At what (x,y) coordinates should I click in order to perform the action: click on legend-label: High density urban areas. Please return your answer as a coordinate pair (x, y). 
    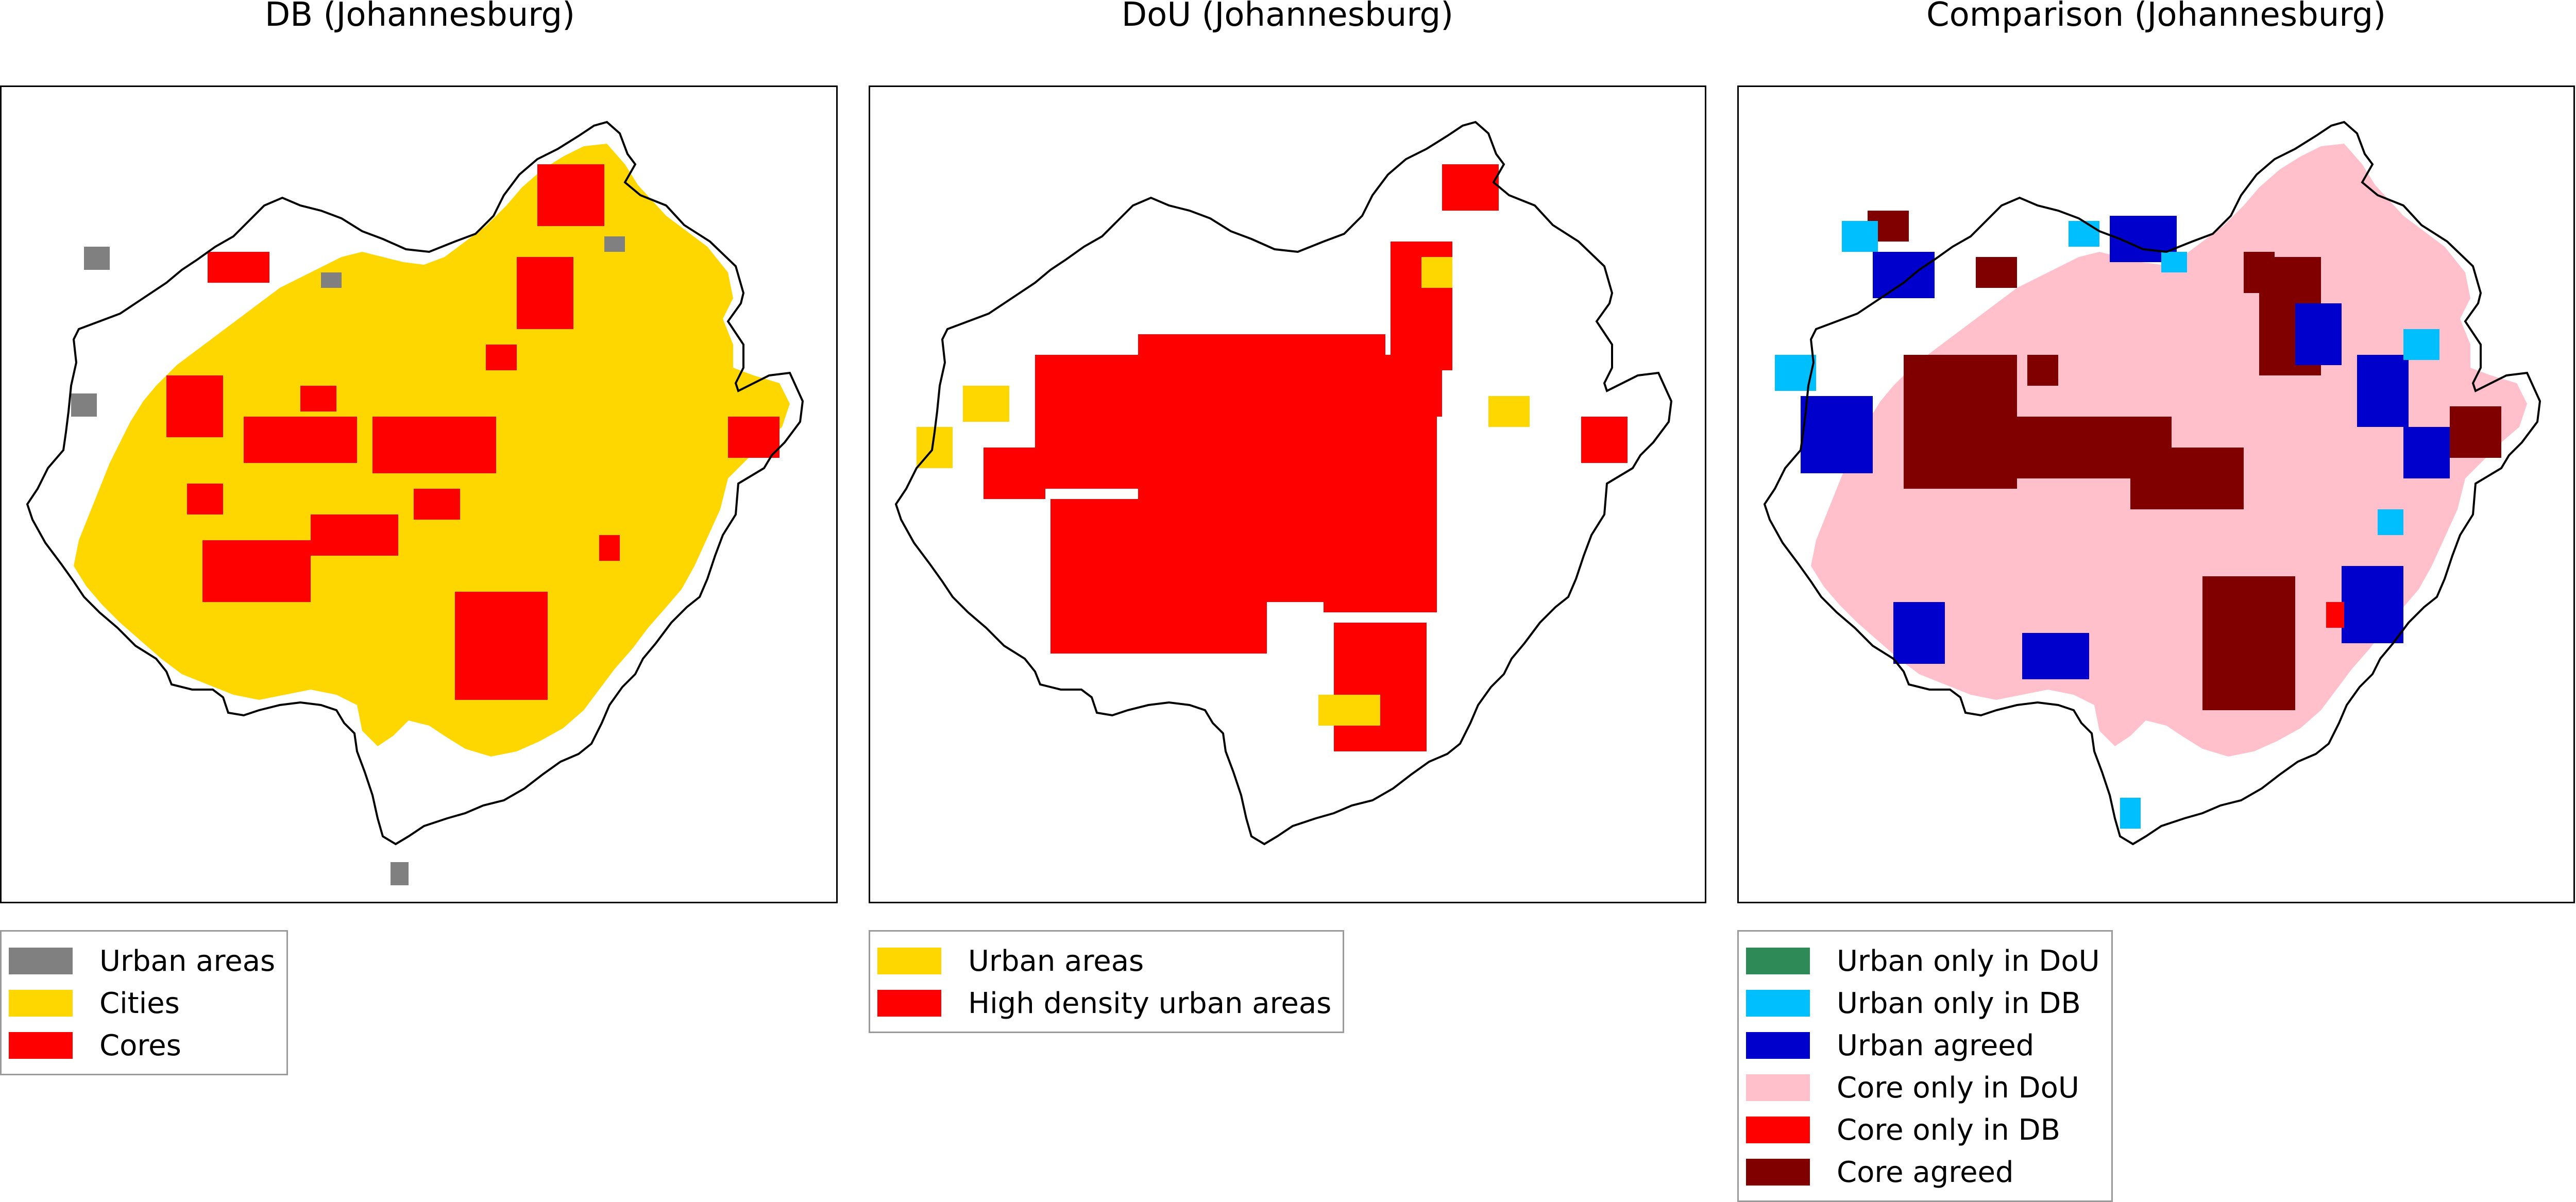
    Looking at the image, I should click on (1150, 1003).